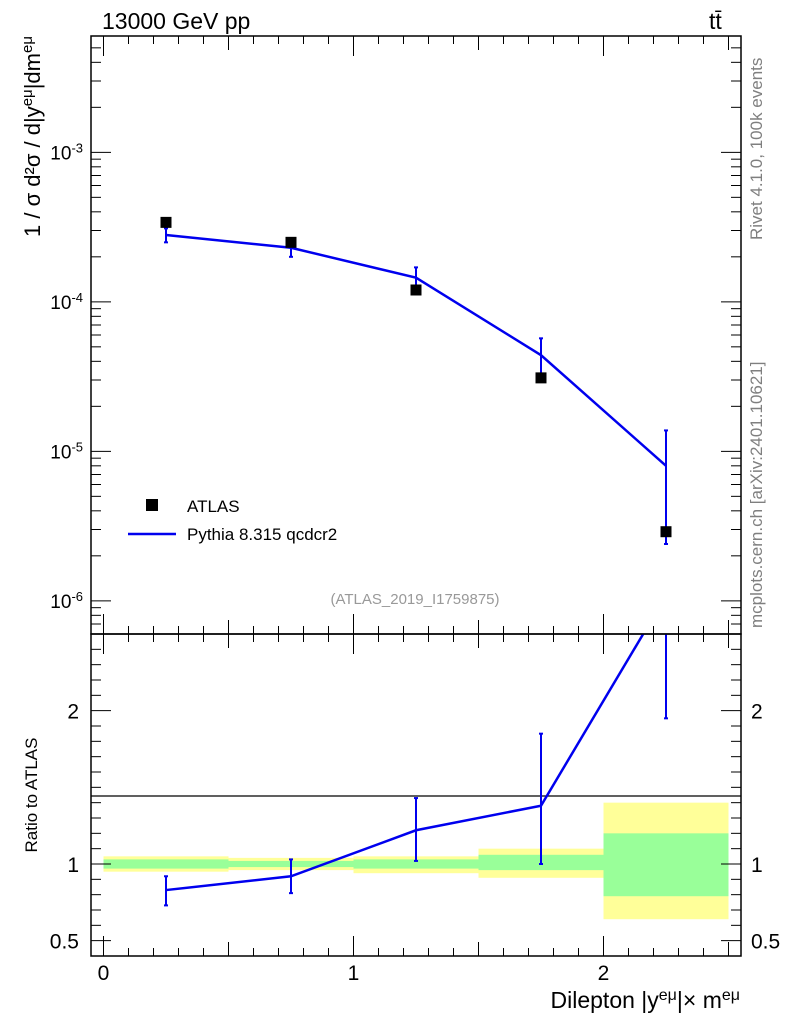 This screenshot has width=786, height=1024. I want to click on legend-pythia-label: Pythia 8.315 qcdcr2, so click(262, 534).